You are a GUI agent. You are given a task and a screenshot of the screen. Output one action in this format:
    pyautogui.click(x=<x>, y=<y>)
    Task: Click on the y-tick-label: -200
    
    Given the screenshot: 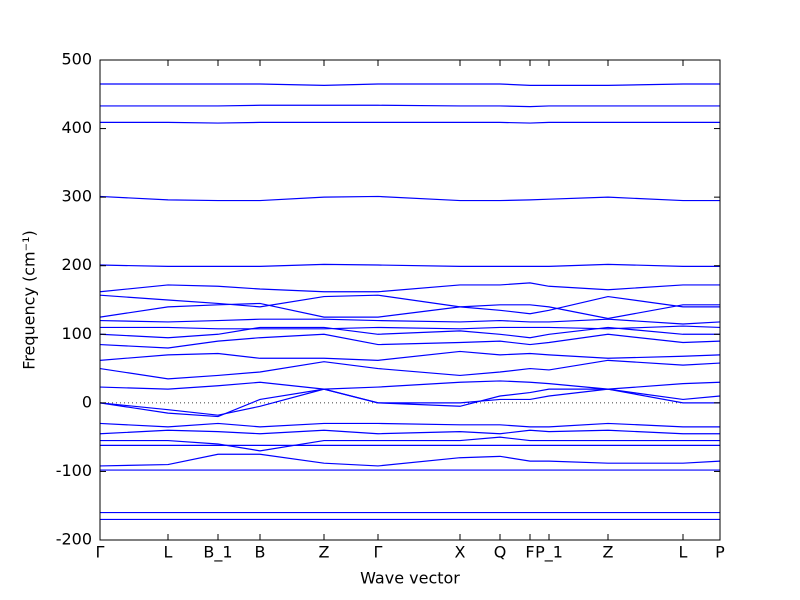 What is the action you would take?
    pyautogui.click(x=74, y=539)
    